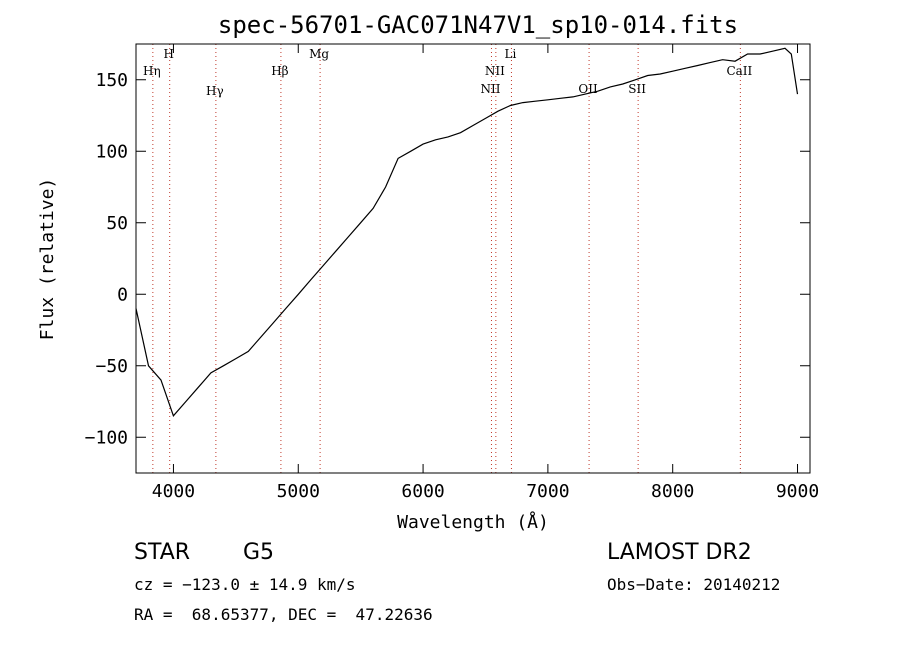  Describe the element at coordinates (152, 71) in the screenshot. I see `line-marker-label: Hη` at that location.